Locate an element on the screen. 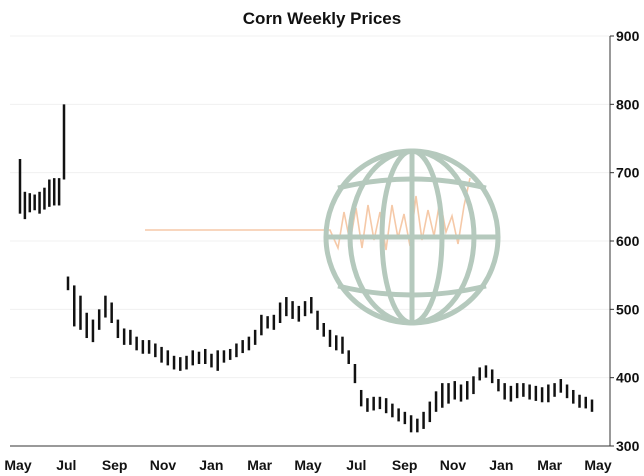  y-tick-label: 300 is located at coordinates (628, 446).